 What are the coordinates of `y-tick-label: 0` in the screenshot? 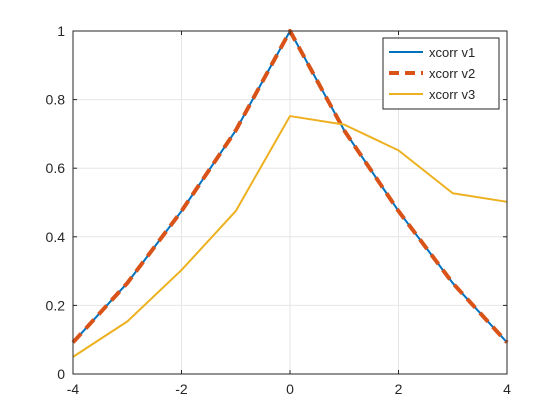 It's located at (61, 374).